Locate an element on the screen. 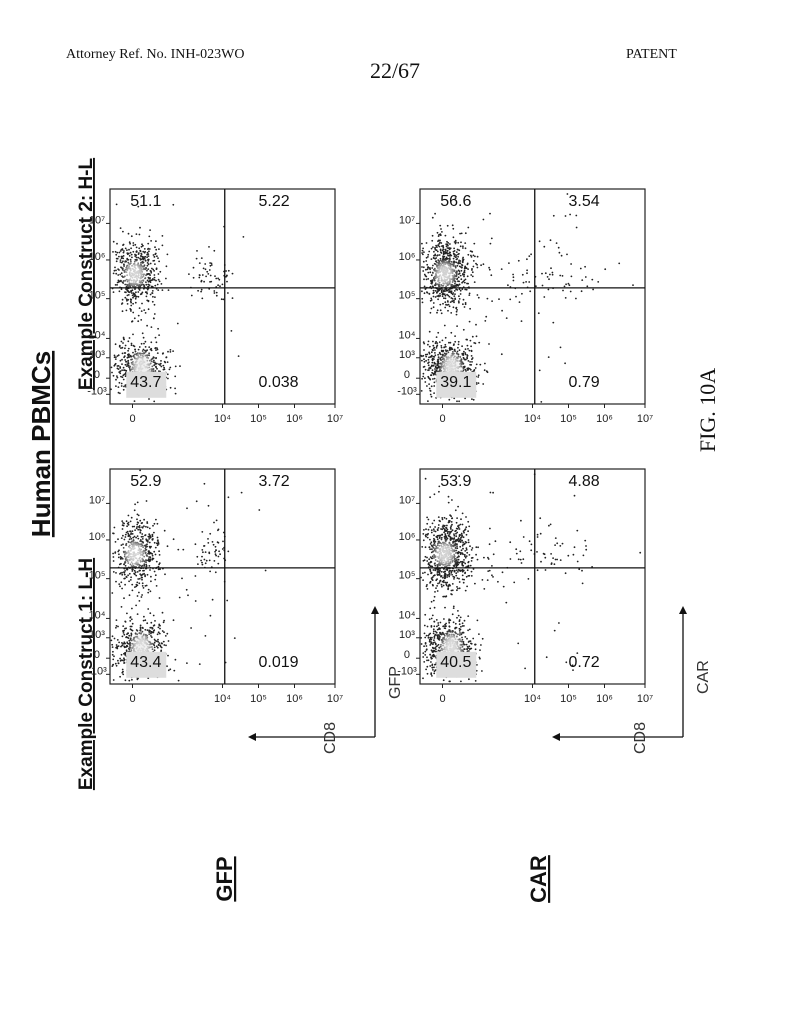  quadrant-value-lower-left: 43.4 is located at coordinates (145, 662).